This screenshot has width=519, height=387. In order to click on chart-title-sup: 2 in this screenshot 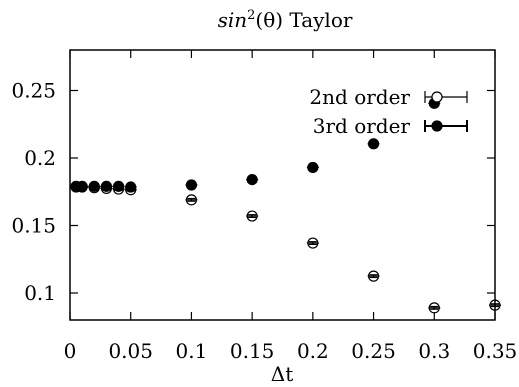, I will do `click(251, 15)`.